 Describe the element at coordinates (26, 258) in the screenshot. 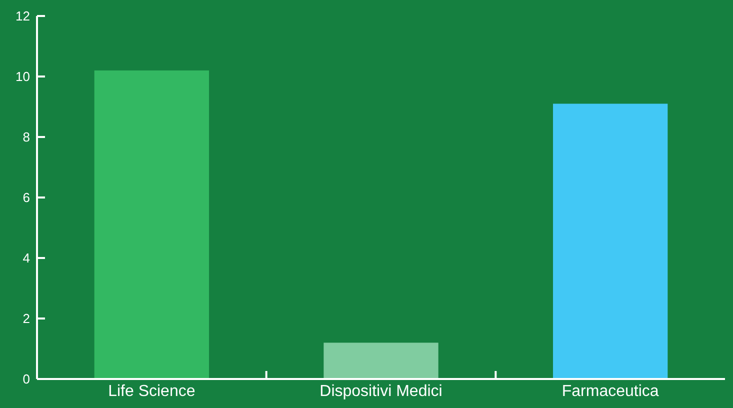

I see `y-tick-label: 4` at that location.